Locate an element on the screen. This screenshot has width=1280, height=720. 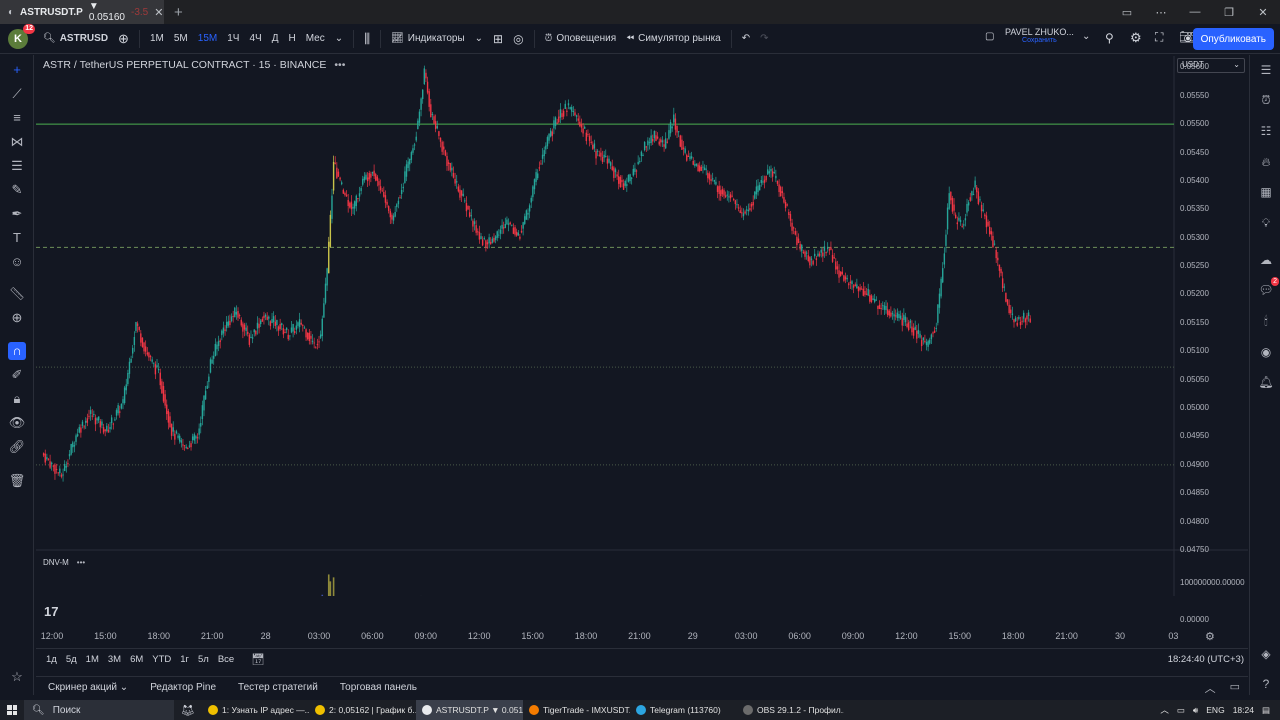
pen-icon: ✒ is located at coordinates (17, 213).